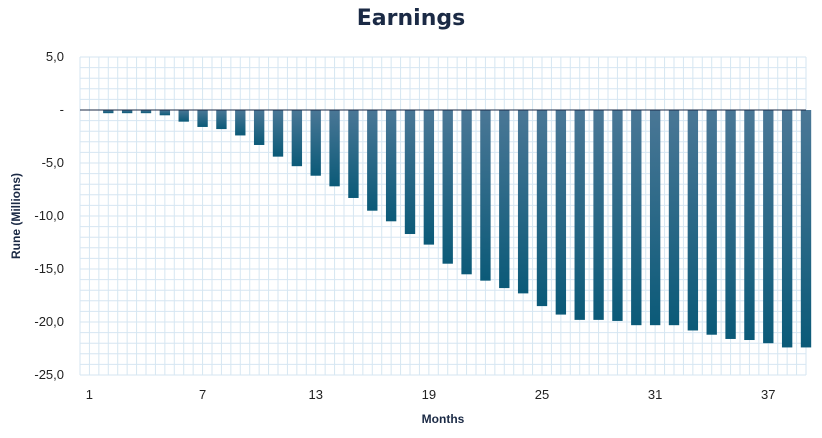 The height and width of the screenshot is (438, 822). Describe the element at coordinates (89, 394) in the screenshot. I see `x-tick-label: 1` at that location.